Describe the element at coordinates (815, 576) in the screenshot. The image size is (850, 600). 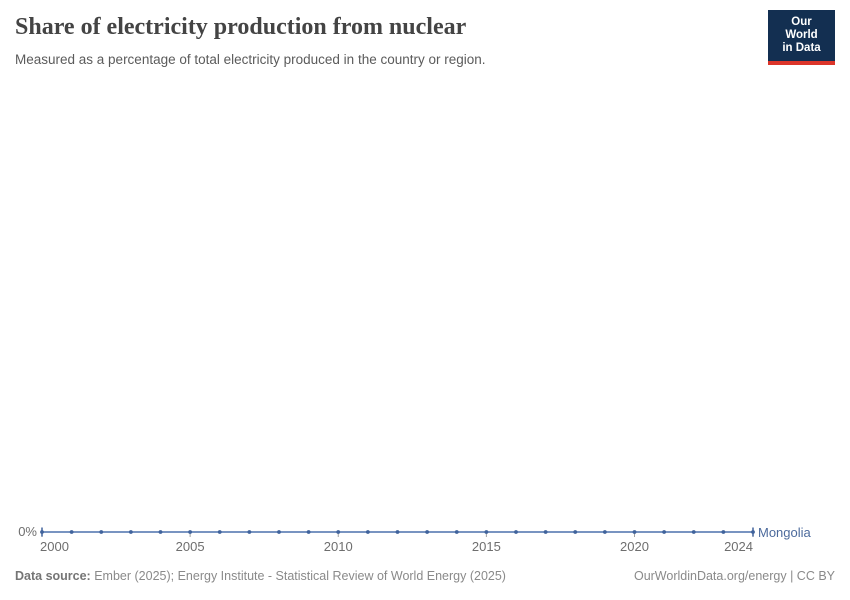
I see `license-link: CC BY` at that location.